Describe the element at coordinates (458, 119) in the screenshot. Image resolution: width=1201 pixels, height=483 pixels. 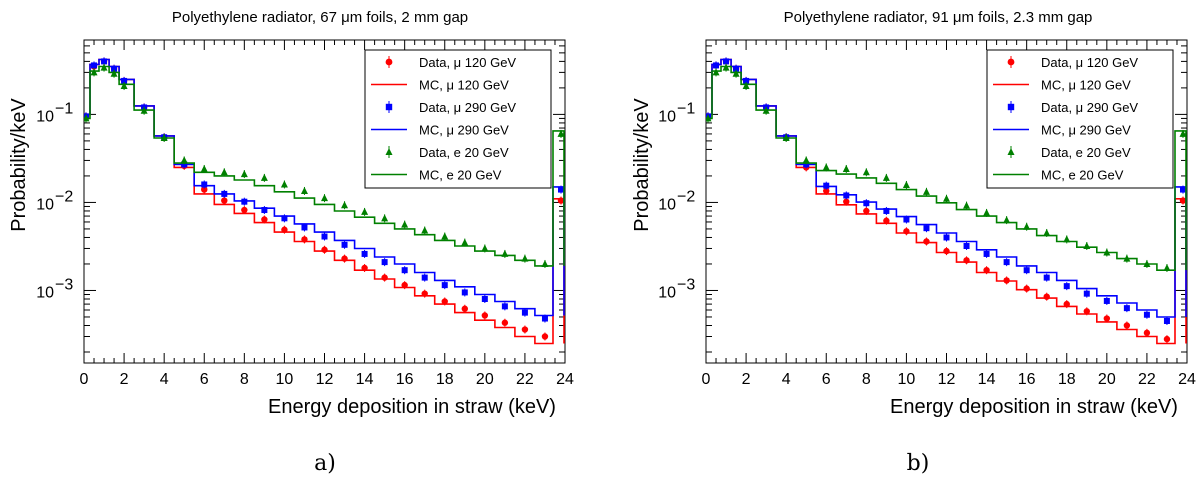
I see `legend-box` at that location.